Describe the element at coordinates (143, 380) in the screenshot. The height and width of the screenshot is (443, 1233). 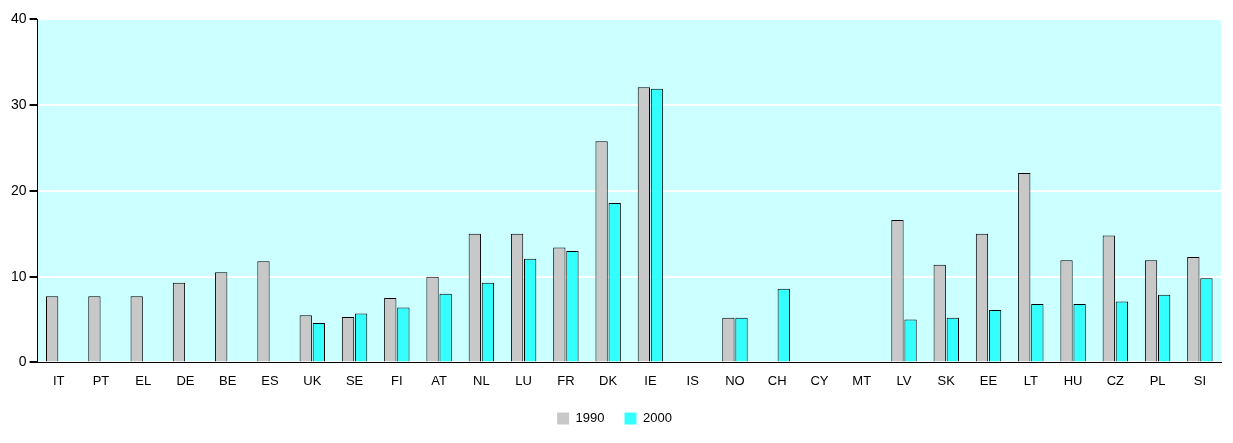
I see `x-tick-label: EL` at that location.